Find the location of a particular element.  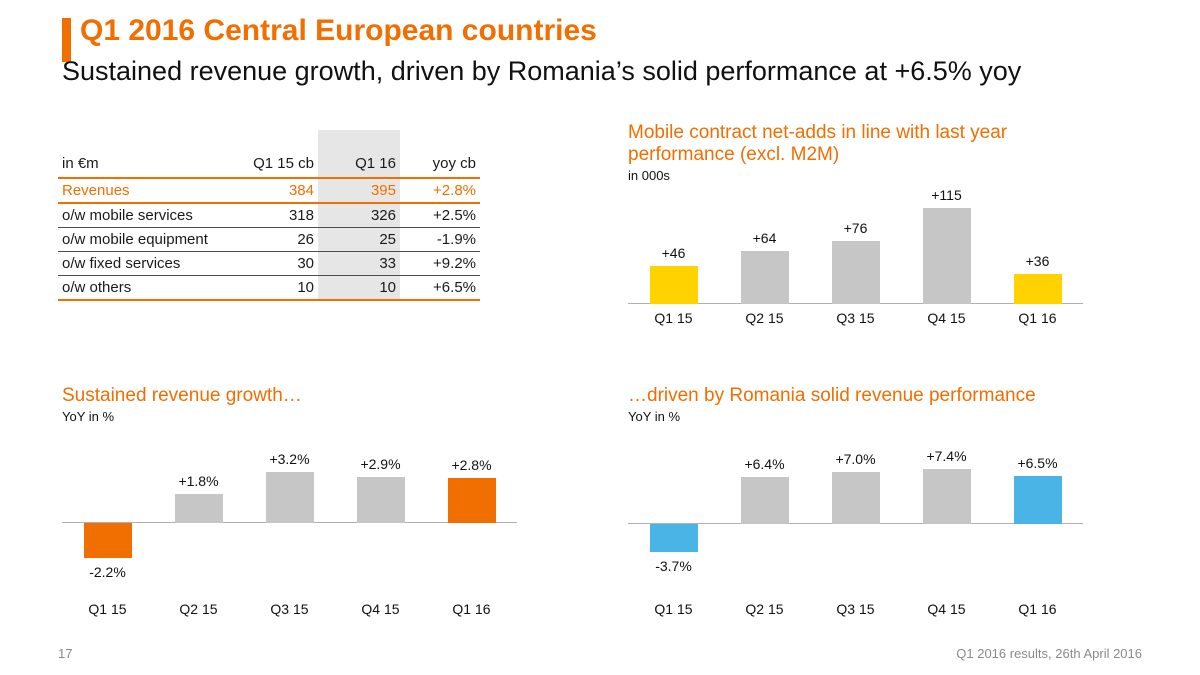

bar-value-label: +1.8% is located at coordinates (198, 481).